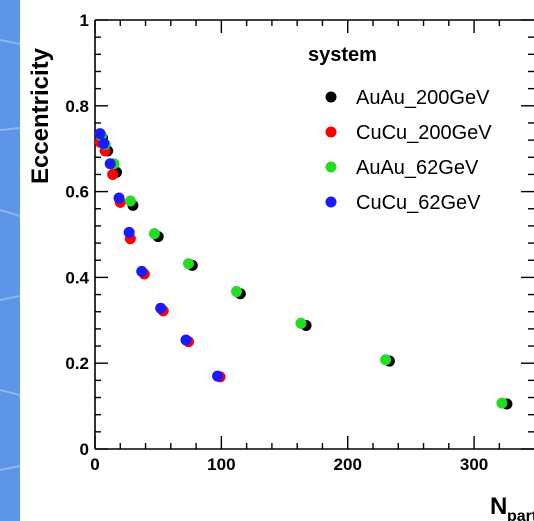 This screenshot has height=521, width=534. Describe the element at coordinates (94, 464) in the screenshot. I see `x-tick-label: 0` at that location.